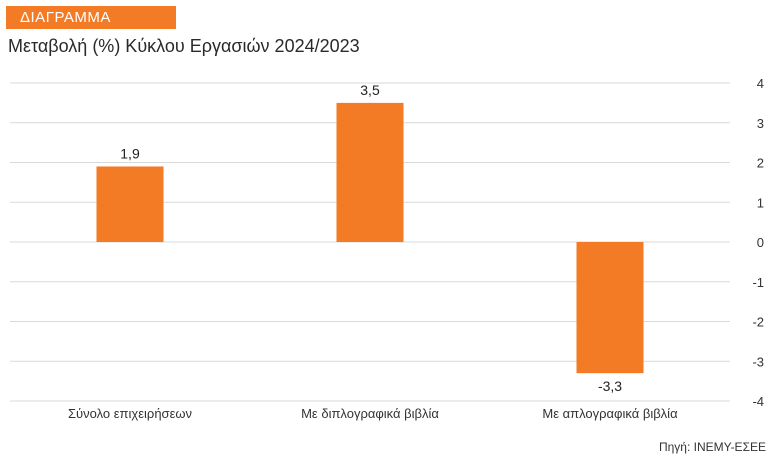 The width and height of the screenshot is (780, 463). I want to click on y-axis-ticks: 4 3 2 1 0 -1 -2 -3 -4, so click(758, 242).